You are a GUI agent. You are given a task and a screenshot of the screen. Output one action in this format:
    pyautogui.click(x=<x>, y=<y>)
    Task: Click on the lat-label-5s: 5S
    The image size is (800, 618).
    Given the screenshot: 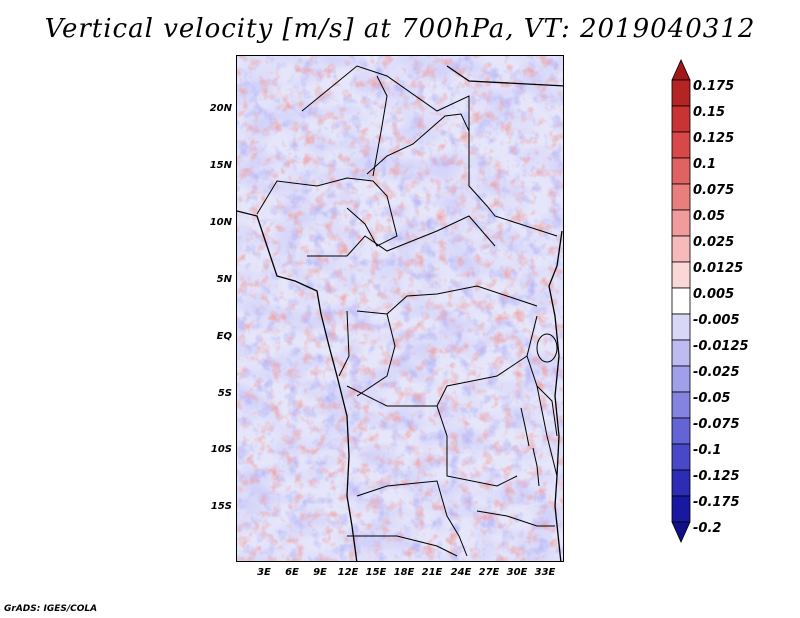 What is the action you would take?
    pyautogui.click(x=224, y=393)
    